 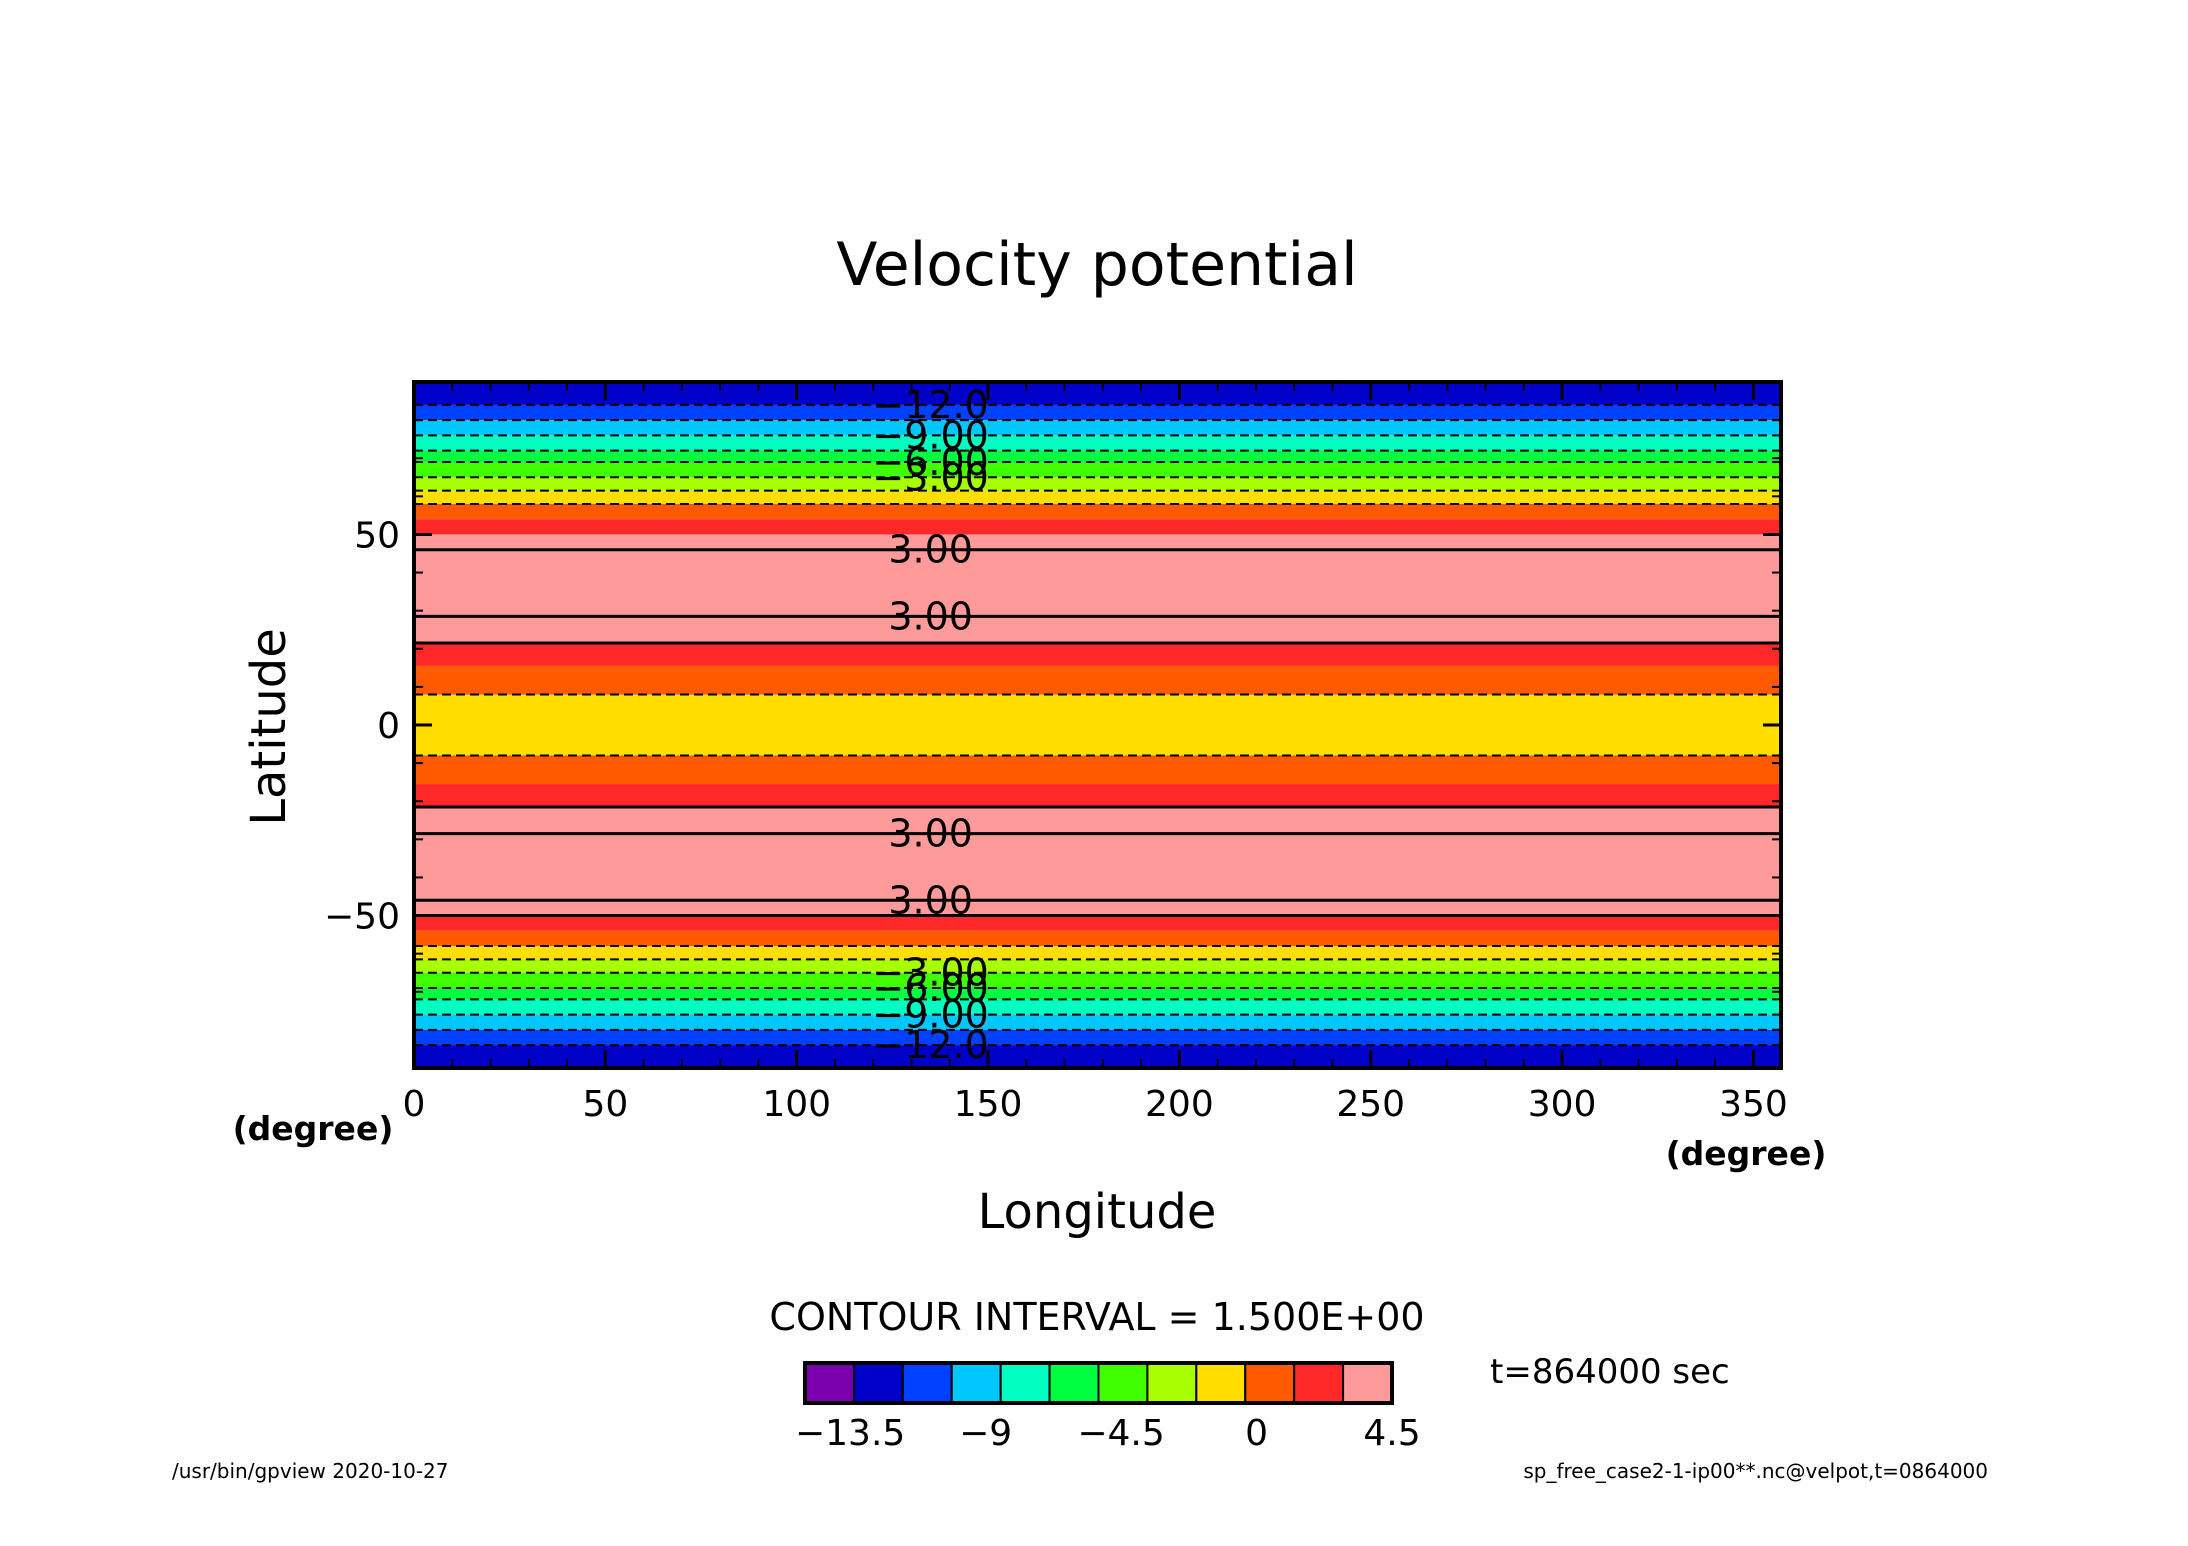 I want to click on colorbar-labels: −13.5 −9 −4.5 0 4.5, so click(x=1108, y=1433).